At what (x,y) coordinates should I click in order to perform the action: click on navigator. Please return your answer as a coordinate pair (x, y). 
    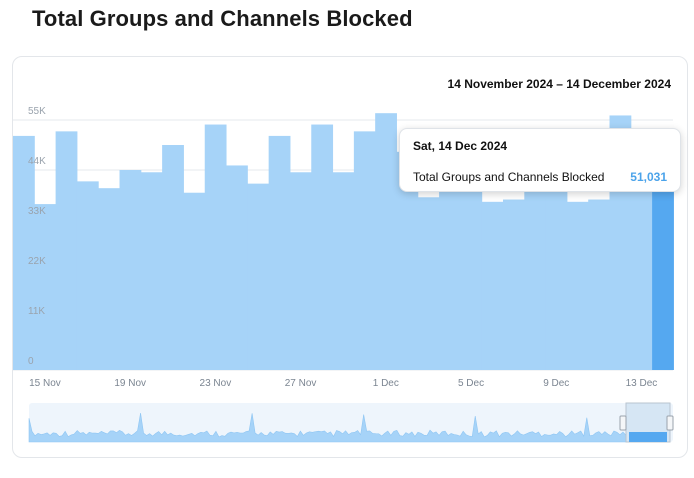
    Looking at the image, I should click on (351, 422).